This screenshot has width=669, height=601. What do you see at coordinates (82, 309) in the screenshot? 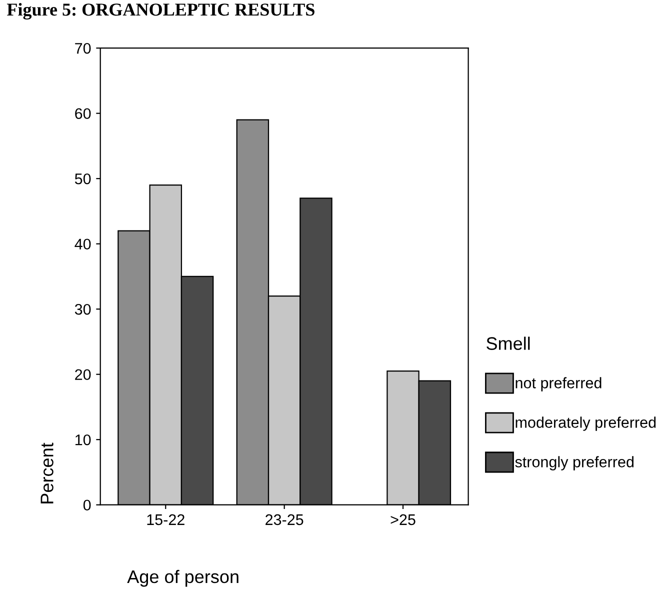
I see `y-tick-label: 30` at bounding box center [82, 309].